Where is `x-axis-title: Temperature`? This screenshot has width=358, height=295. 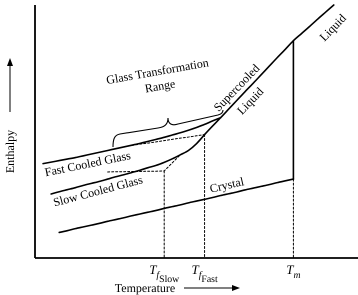 x-axis-title: Temperature is located at coordinates (145, 288).